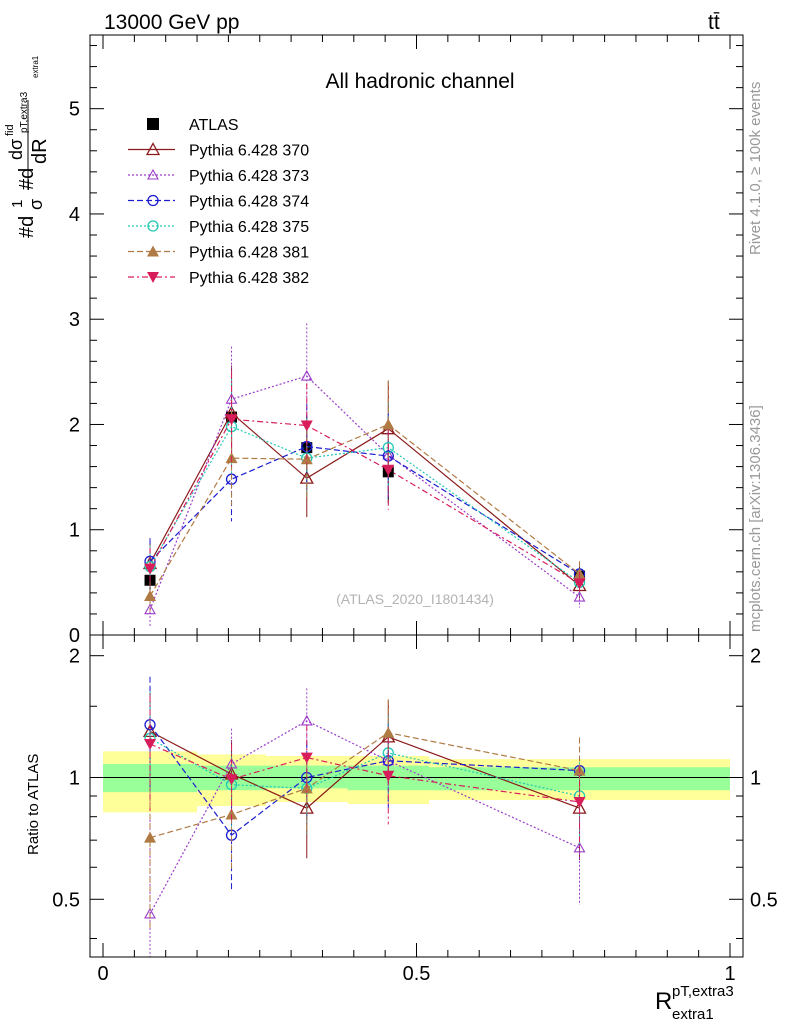 Image resolution: width=786 pixels, height=1024 pixels. What do you see at coordinates (249, 278) in the screenshot?
I see `legend-label: Pythia 6.428 382` at bounding box center [249, 278].